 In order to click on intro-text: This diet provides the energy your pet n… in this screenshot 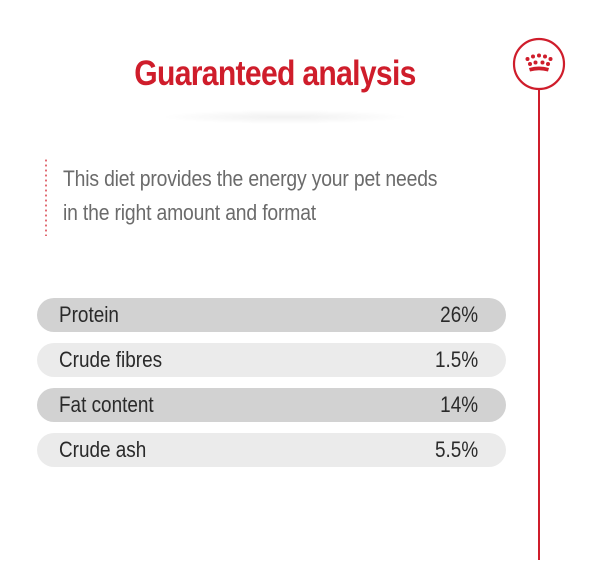, I will do `click(256, 196)`.